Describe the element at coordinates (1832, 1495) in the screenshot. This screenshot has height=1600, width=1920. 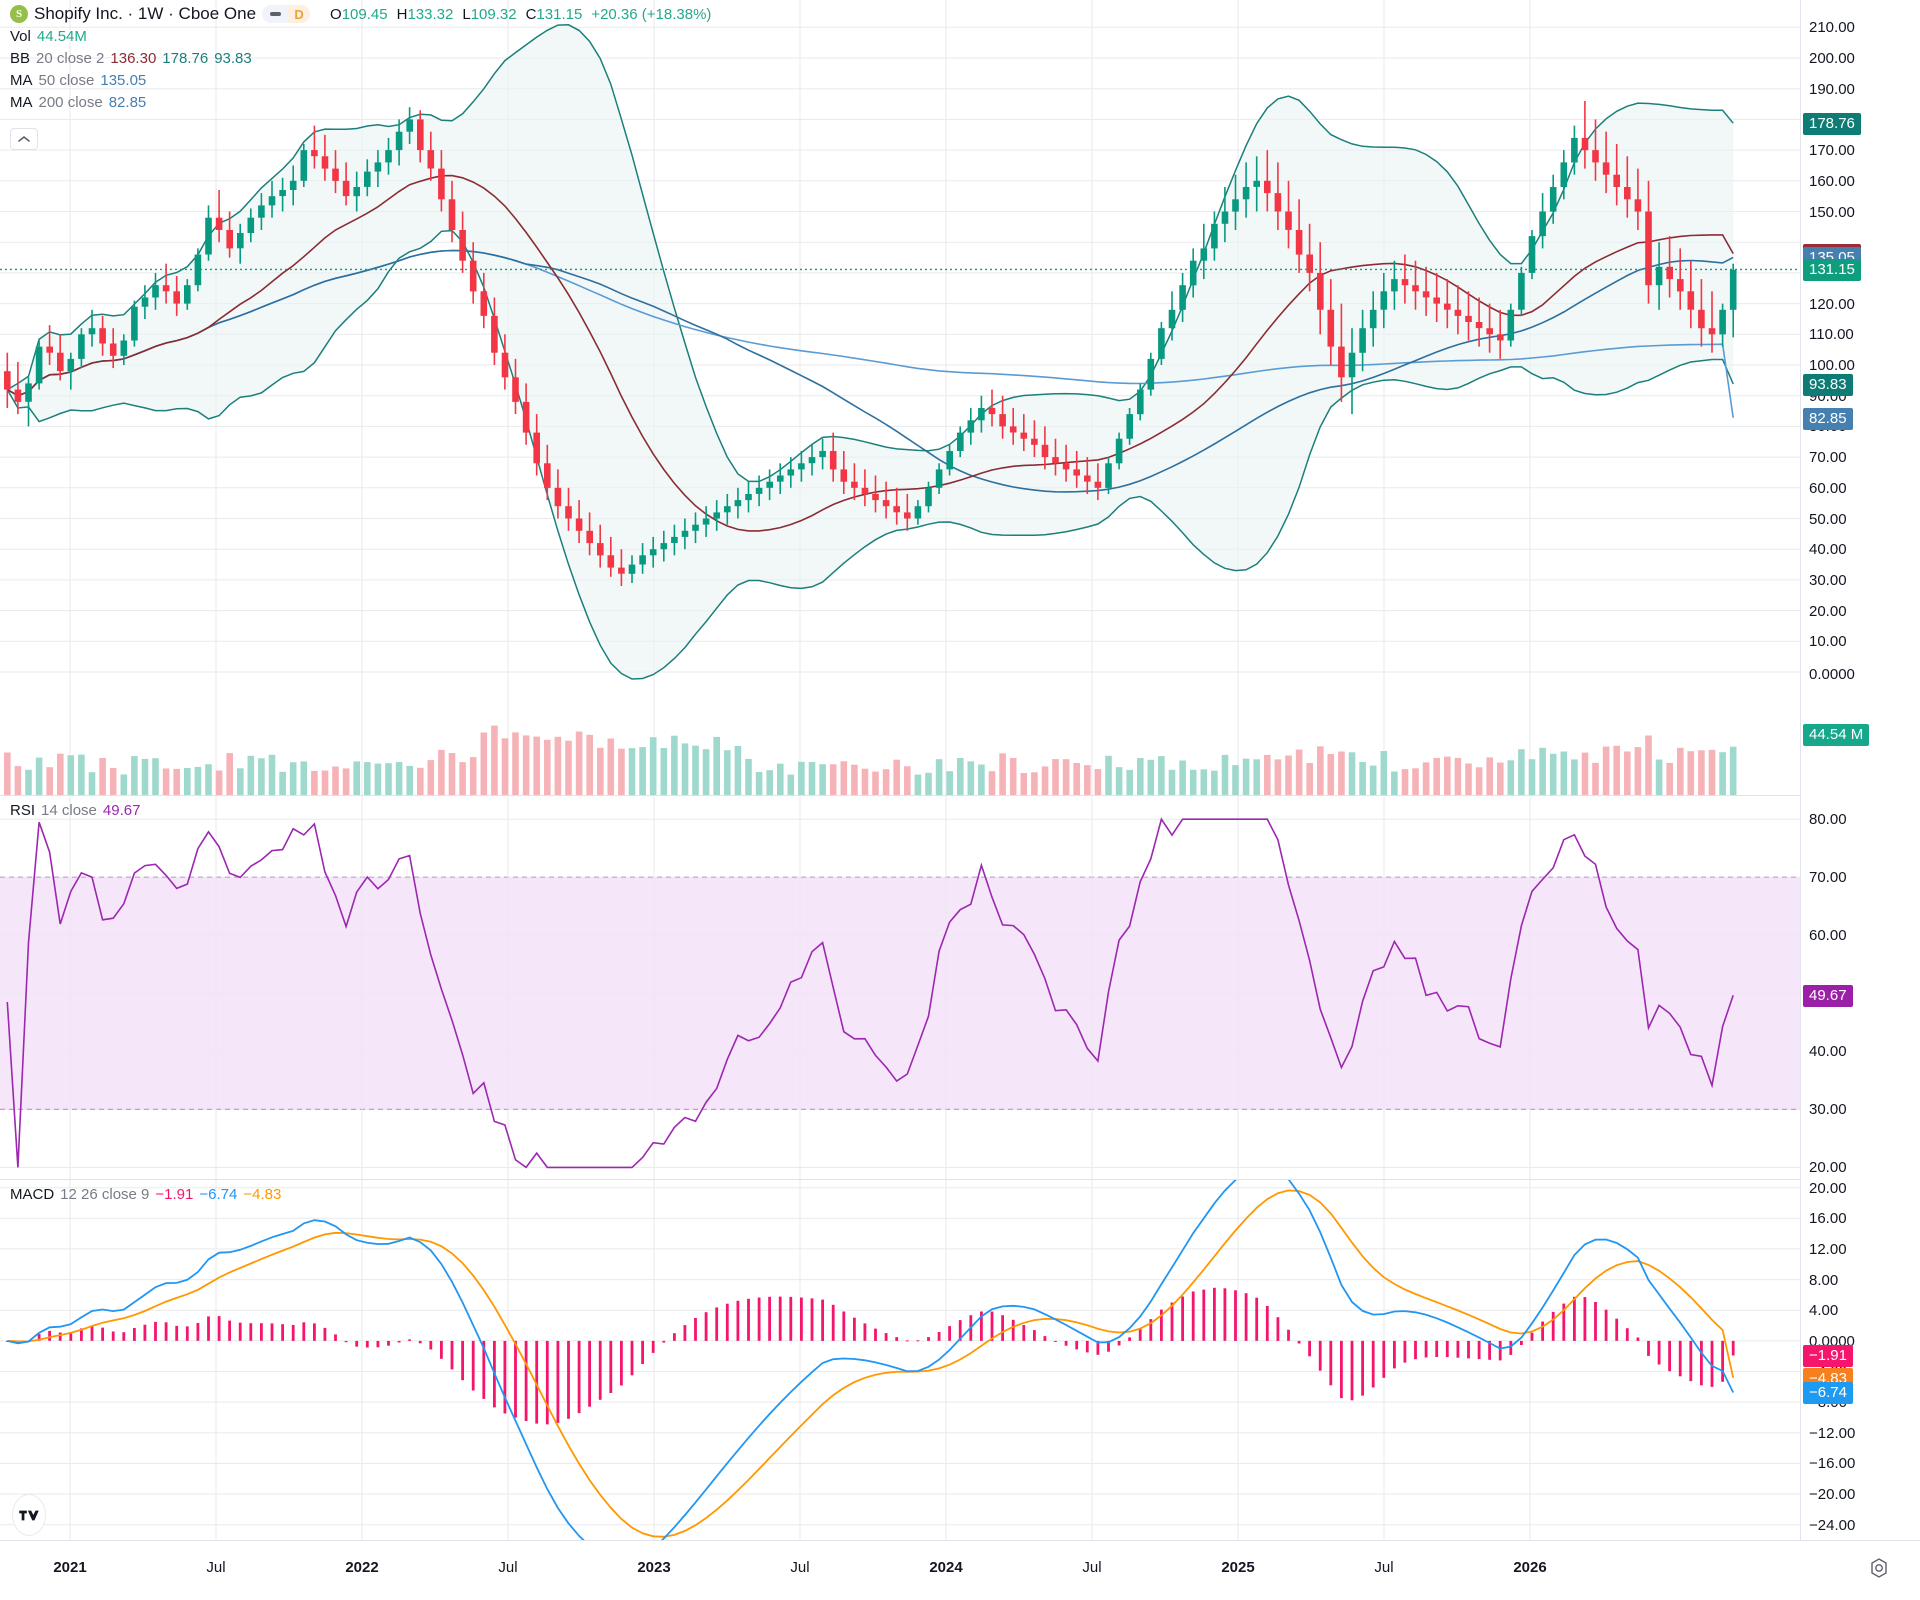
I see `macd-tick--20: −20.00` at that location.